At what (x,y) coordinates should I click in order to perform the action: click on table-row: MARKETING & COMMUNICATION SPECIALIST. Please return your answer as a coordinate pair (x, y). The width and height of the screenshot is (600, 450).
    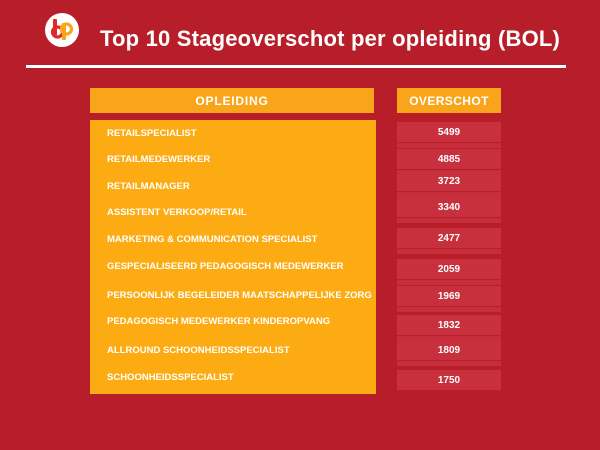
    Looking at the image, I should click on (233, 239).